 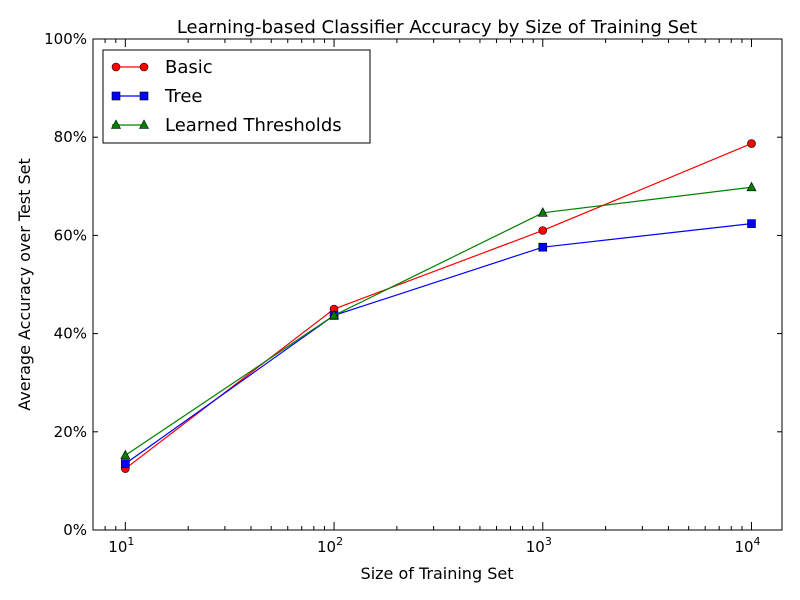 What do you see at coordinates (330, 545) in the screenshot?
I see `x-tick-label: 10²` at bounding box center [330, 545].